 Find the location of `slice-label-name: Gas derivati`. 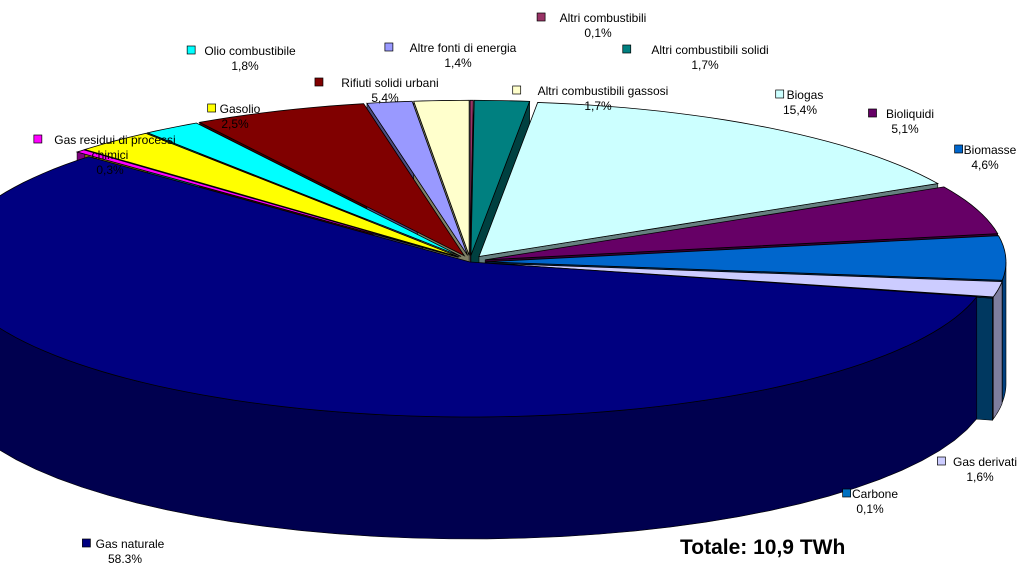

slice-label-name: Gas derivati is located at coordinates (985, 462).